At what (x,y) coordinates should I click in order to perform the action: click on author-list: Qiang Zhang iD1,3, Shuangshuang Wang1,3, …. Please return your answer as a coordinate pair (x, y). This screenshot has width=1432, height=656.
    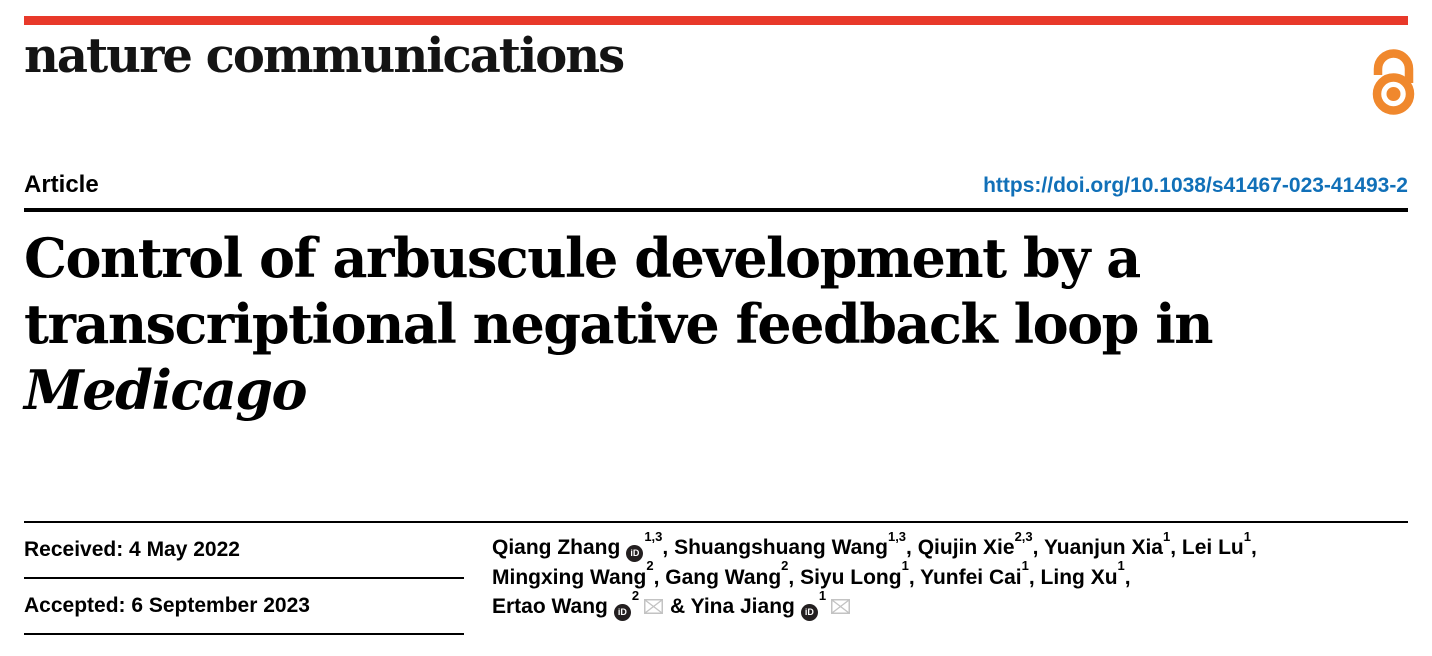
    Looking at the image, I should click on (936, 579).